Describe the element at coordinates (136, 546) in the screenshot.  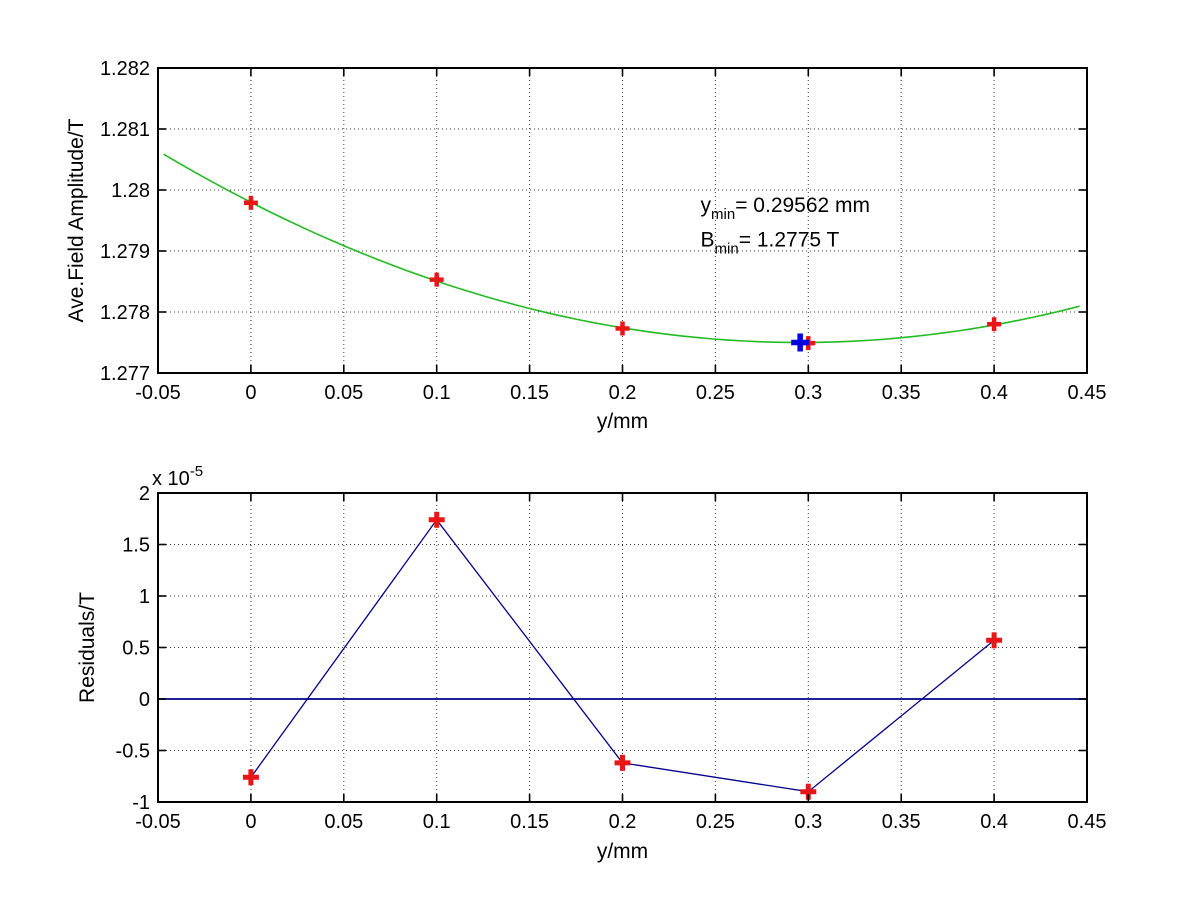
I see `y-tick-label: 1.5` at that location.